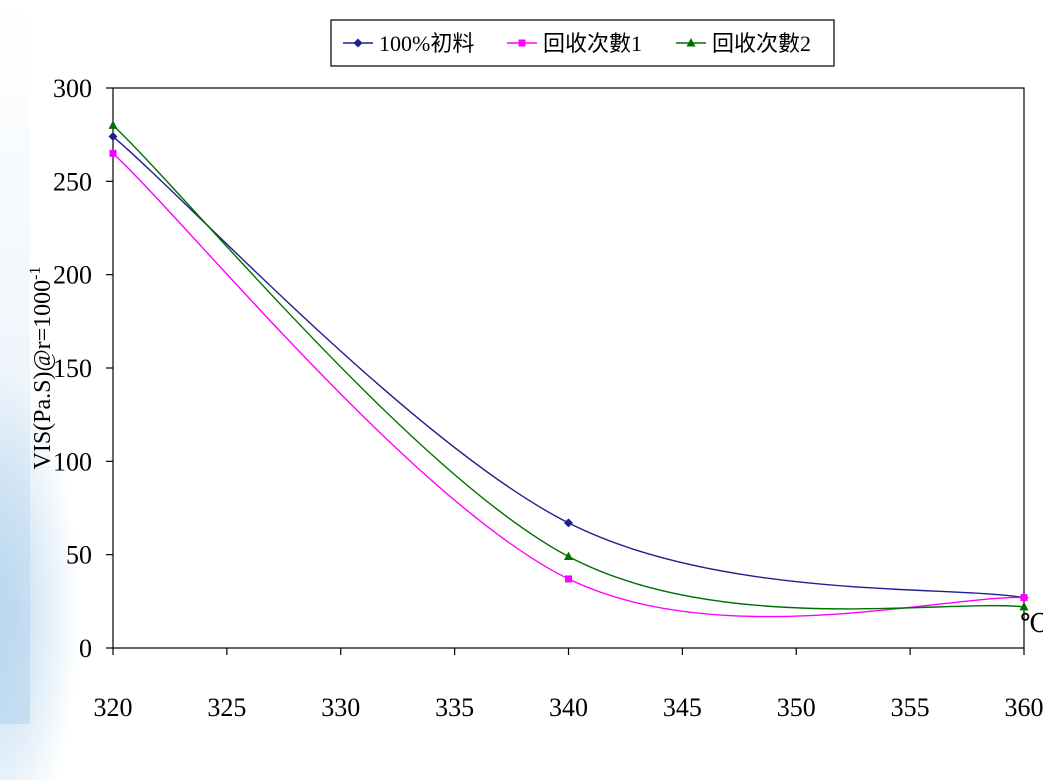  What do you see at coordinates (522, 43) in the screenshot?
I see `legend-marker` at bounding box center [522, 43].